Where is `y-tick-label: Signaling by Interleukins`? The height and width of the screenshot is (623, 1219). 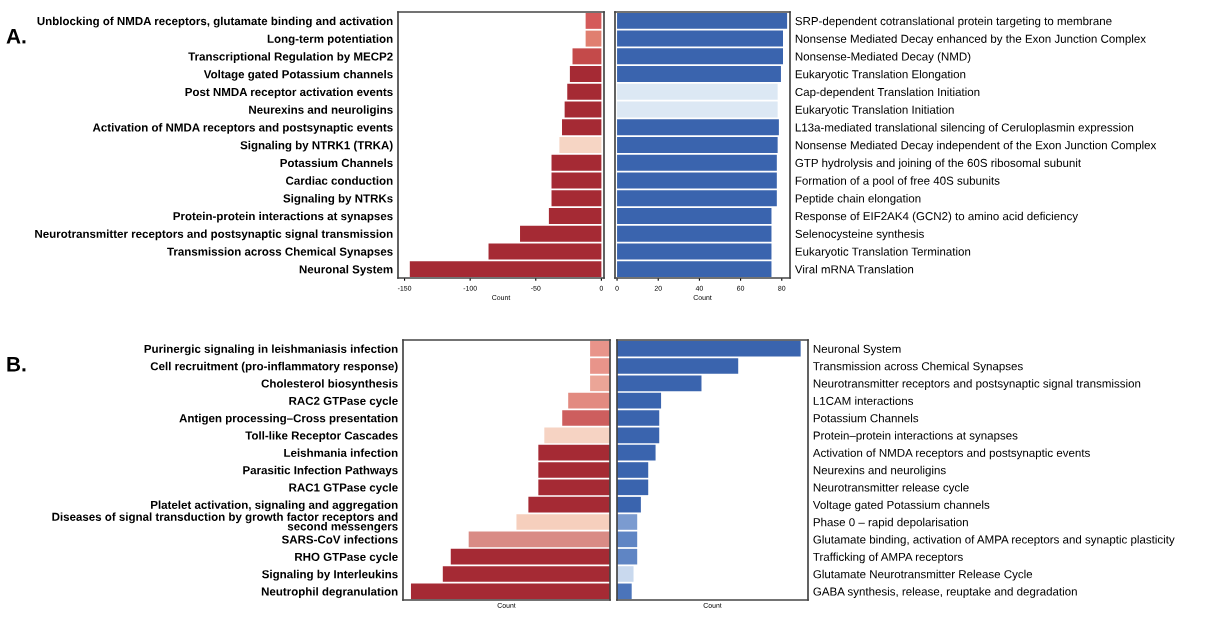 y-tick-label: Signaling by Interleukins is located at coordinates (330, 575).